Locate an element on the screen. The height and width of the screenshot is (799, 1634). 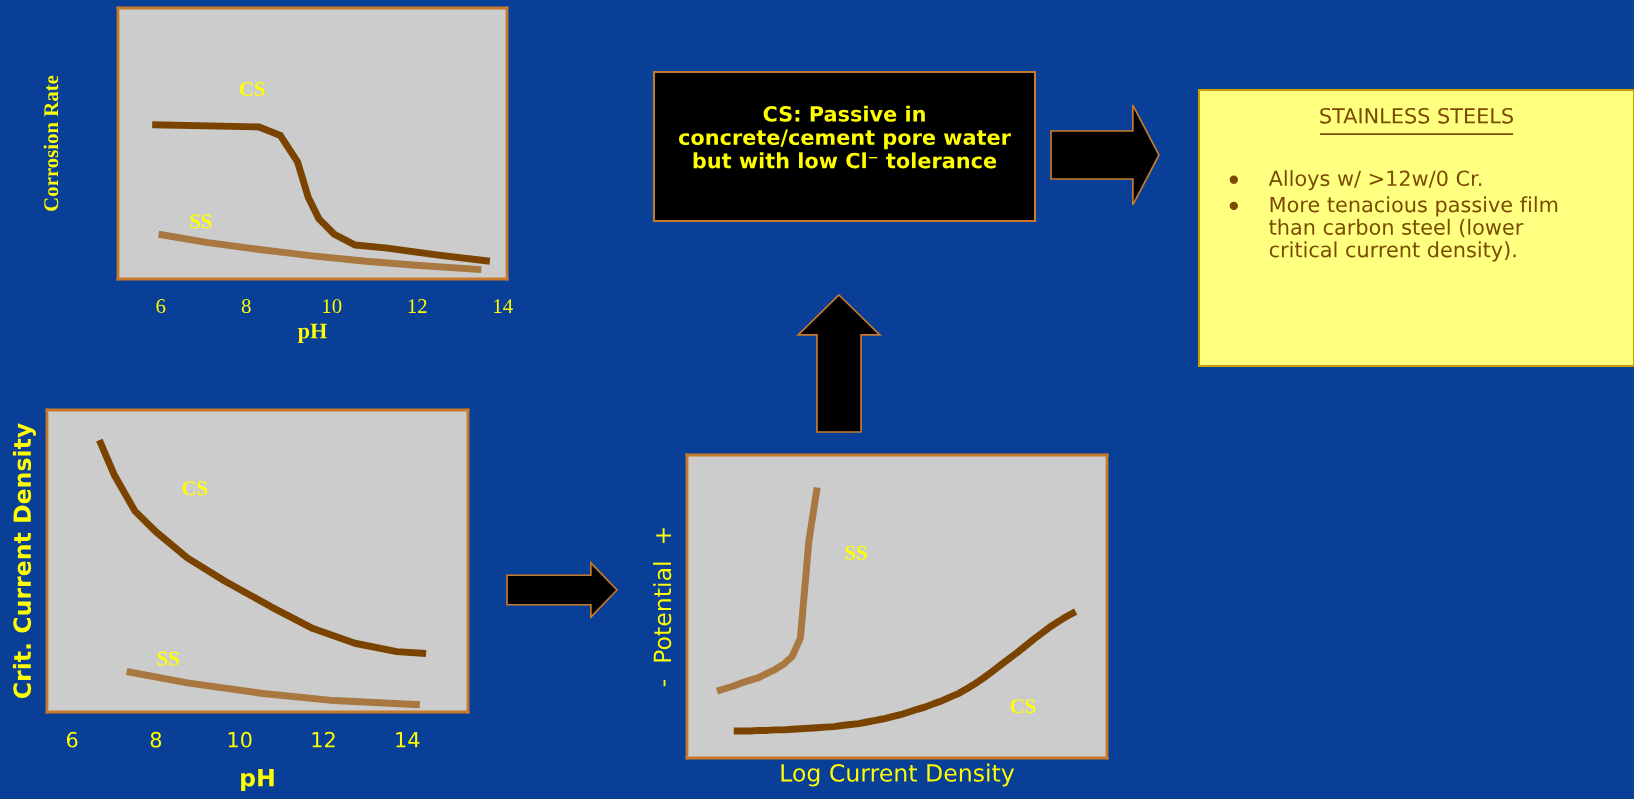
text: CS: Passive in concrete/cement pore water but with low Cl⁻ tolerance is located at coordinates (844, 137).